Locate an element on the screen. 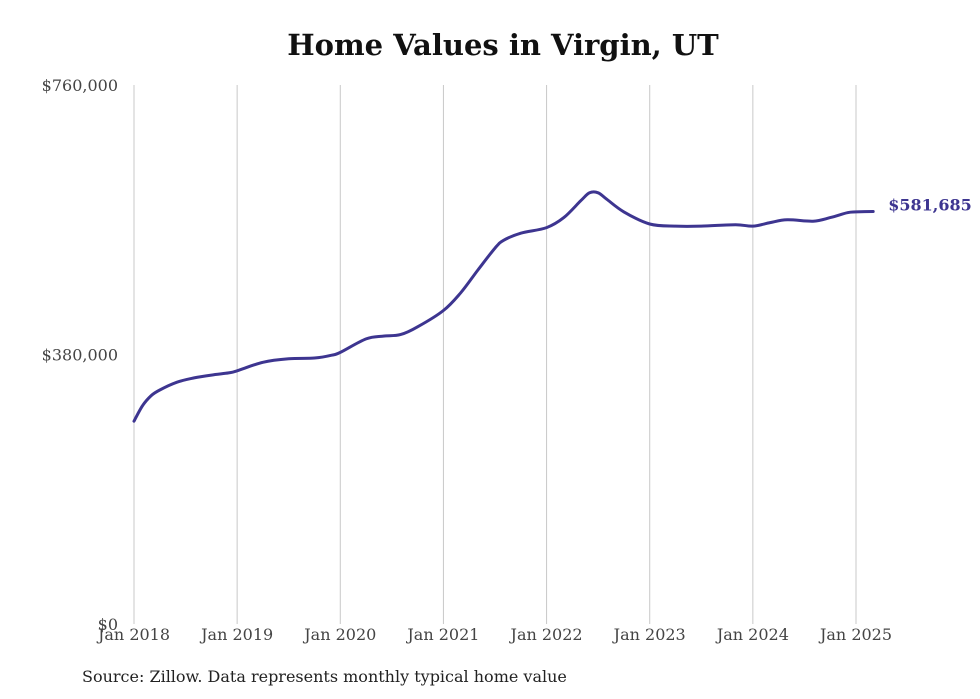 The image size is (980, 699). y-axis-ticks: $0 $380,000 $760,000 is located at coordinates (80, 355).